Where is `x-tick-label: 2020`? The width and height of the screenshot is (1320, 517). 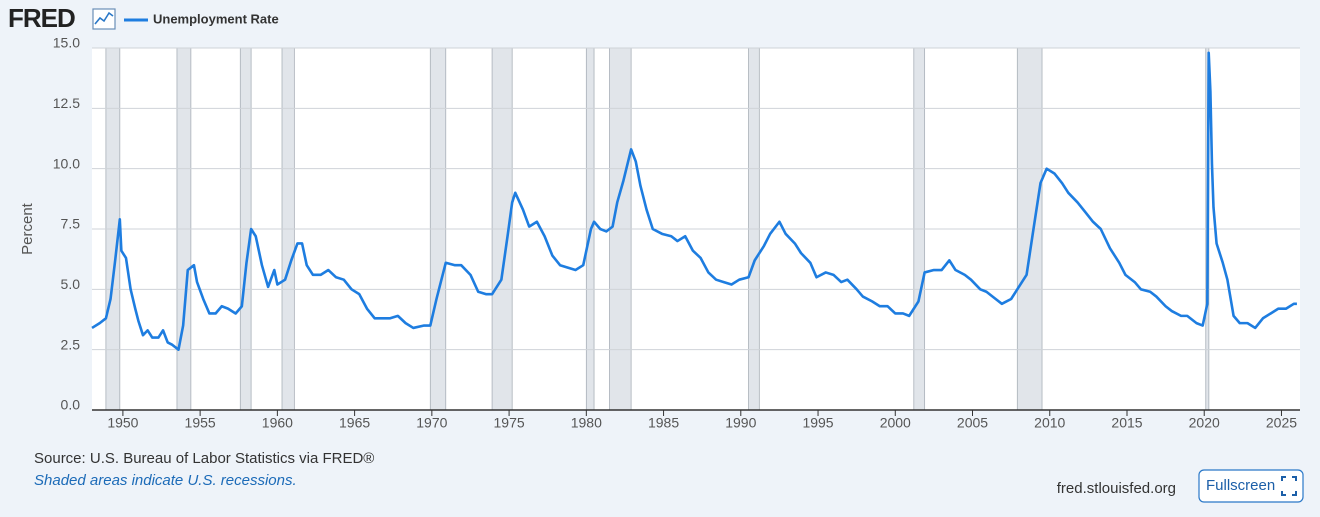 x-tick-label: 2020 is located at coordinates (1204, 423).